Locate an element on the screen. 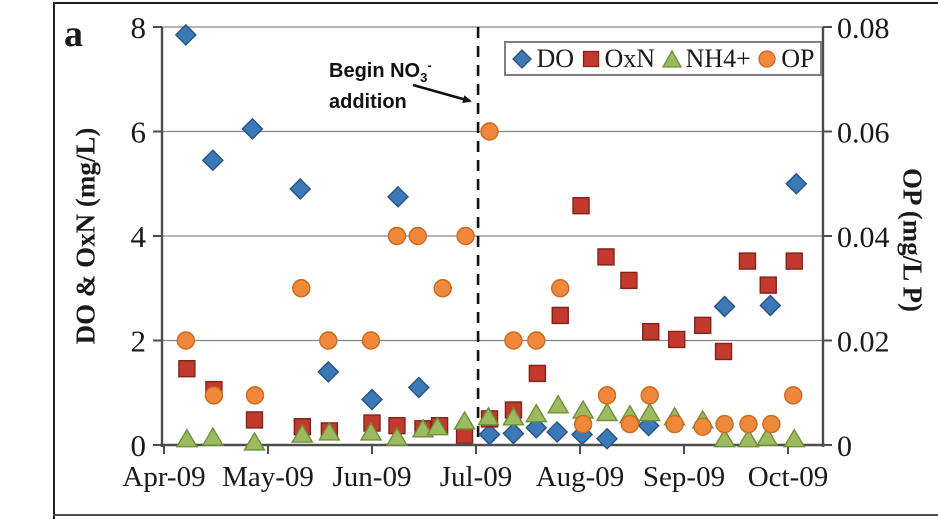 Image resolution: width=938 pixels, height=519 pixels. op-circle-icon is located at coordinates (767, 59).